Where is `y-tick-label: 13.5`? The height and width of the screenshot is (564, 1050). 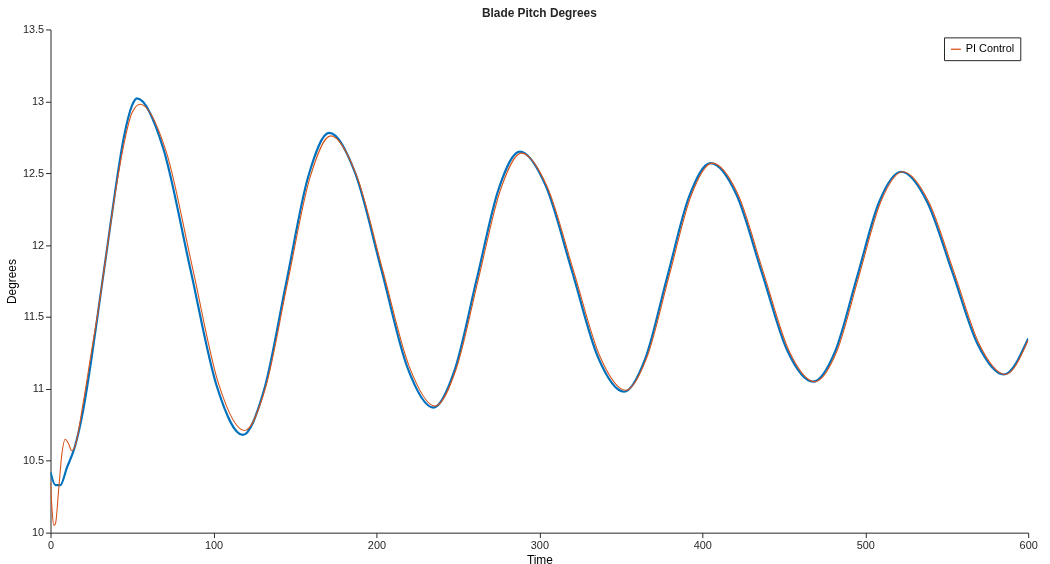 y-tick-label: 13.5 is located at coordinates (33, 28).